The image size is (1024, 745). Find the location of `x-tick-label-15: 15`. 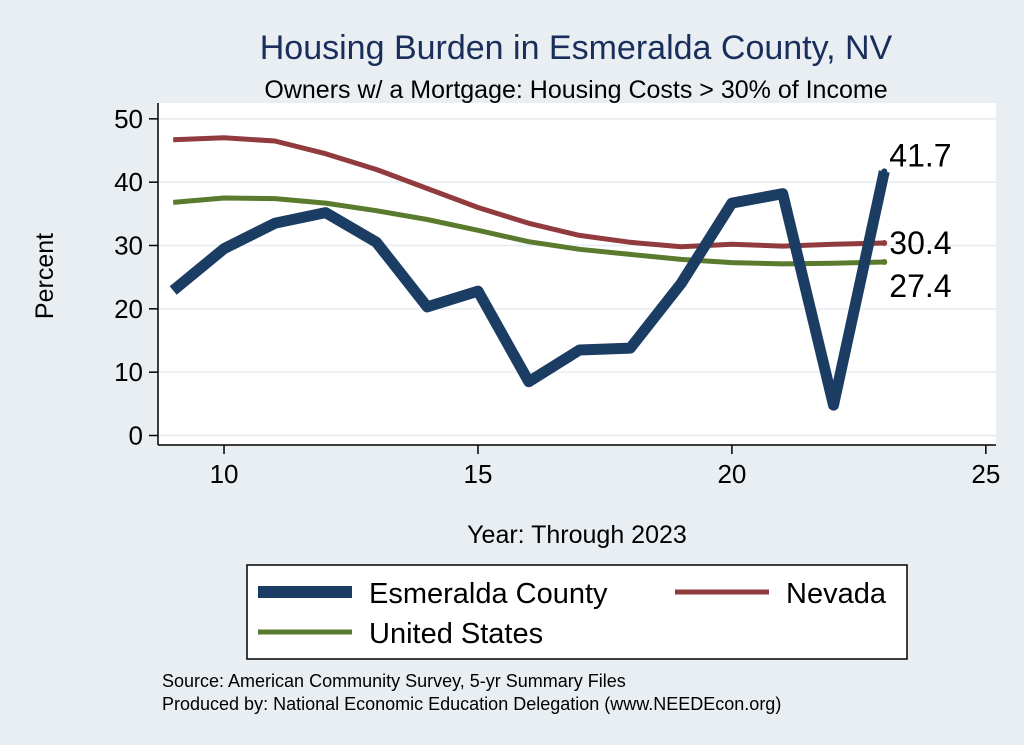

x-tick-label-15: 15 is located at coordinates (478, 474).